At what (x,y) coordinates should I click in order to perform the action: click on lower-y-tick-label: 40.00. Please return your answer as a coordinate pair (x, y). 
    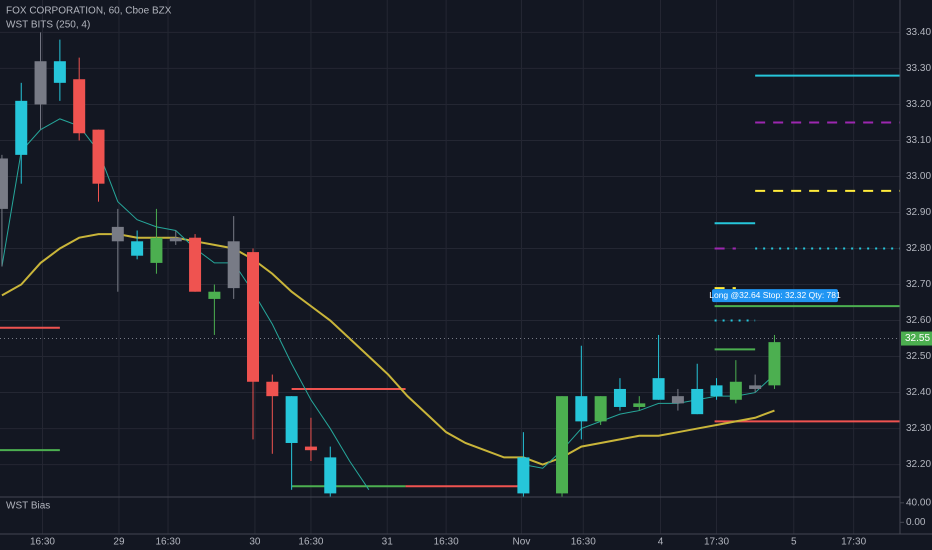
    Looking at the image, I should click on (918, 502).